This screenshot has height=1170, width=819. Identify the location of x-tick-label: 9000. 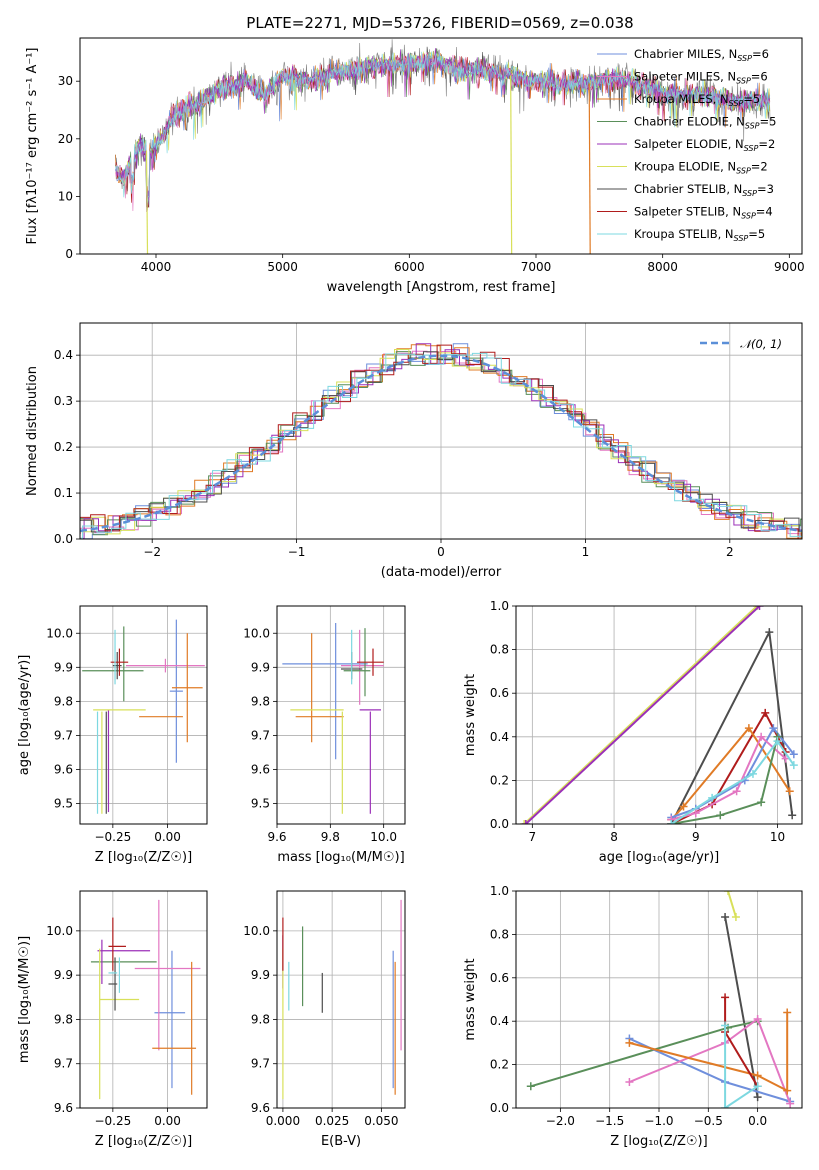
(789, 267).